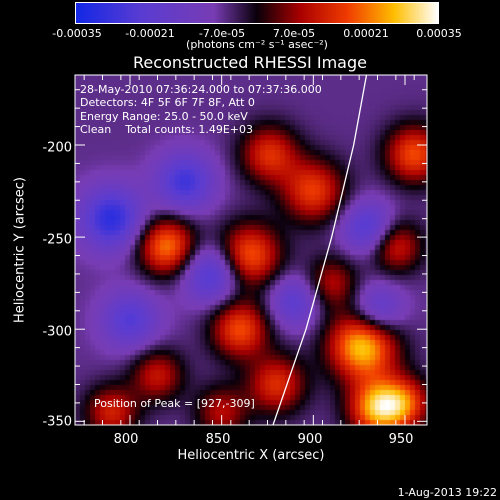 This screenshot has width=500, height=500. Describe the element at coordinates (257, 13) in the screenshot. I see `colorbar` at that location.